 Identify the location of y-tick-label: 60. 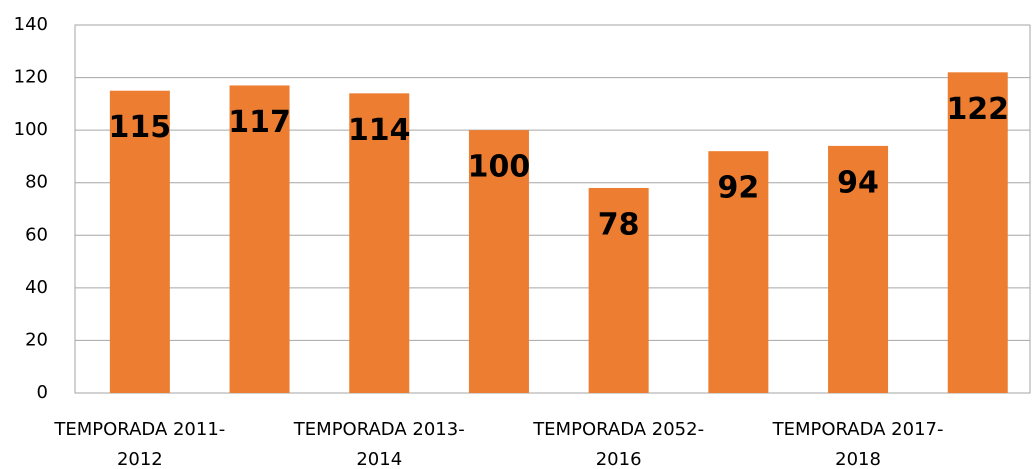
(36, 234).